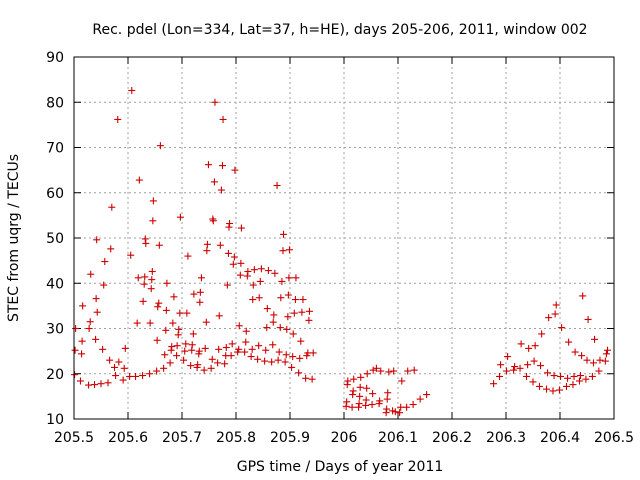 This screenshot has width=640, height=480. What do you see at coordinates (55, 420) in the screenshot?
I see `y-tick-label: 10` at bounding box center [55, 420].